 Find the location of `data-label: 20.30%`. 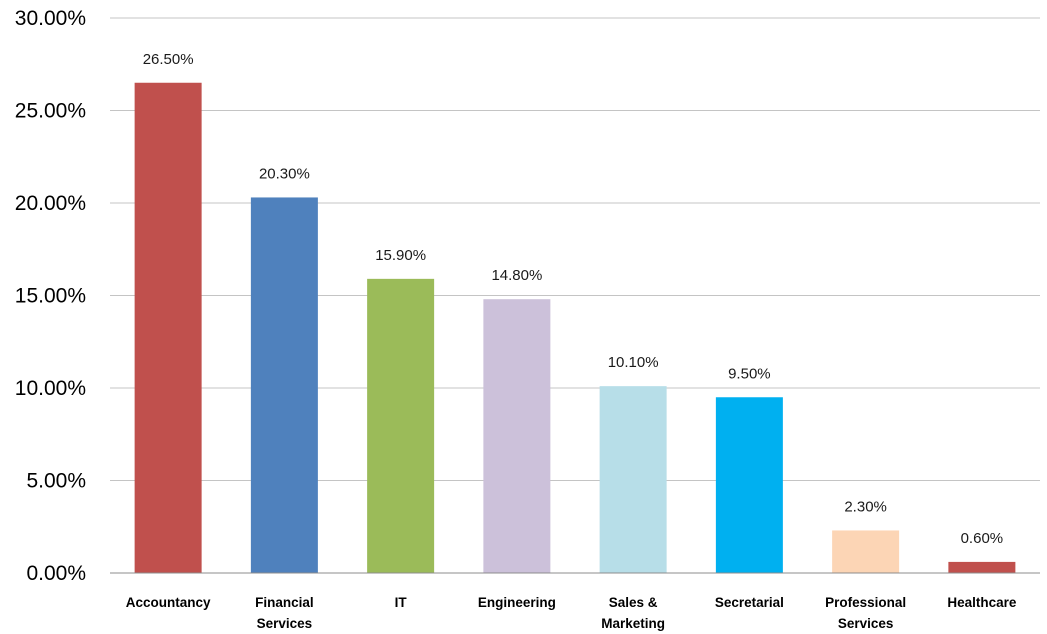

data-label: 20.30% is located at coordinates (284, 173).